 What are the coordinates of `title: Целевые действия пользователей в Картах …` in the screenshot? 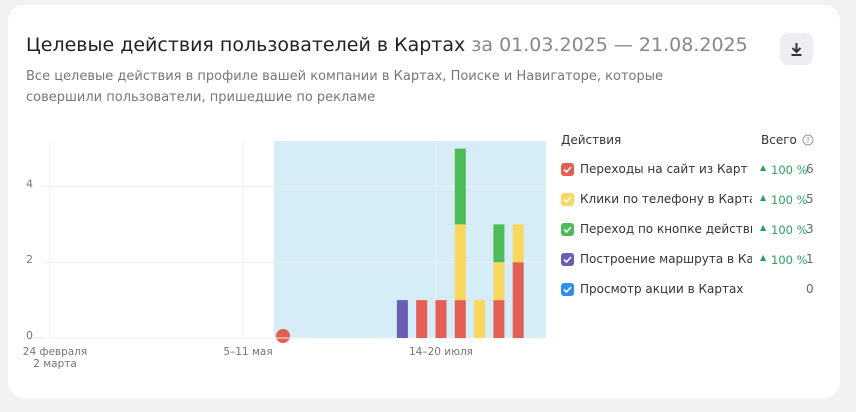 It's located at (387, 45).